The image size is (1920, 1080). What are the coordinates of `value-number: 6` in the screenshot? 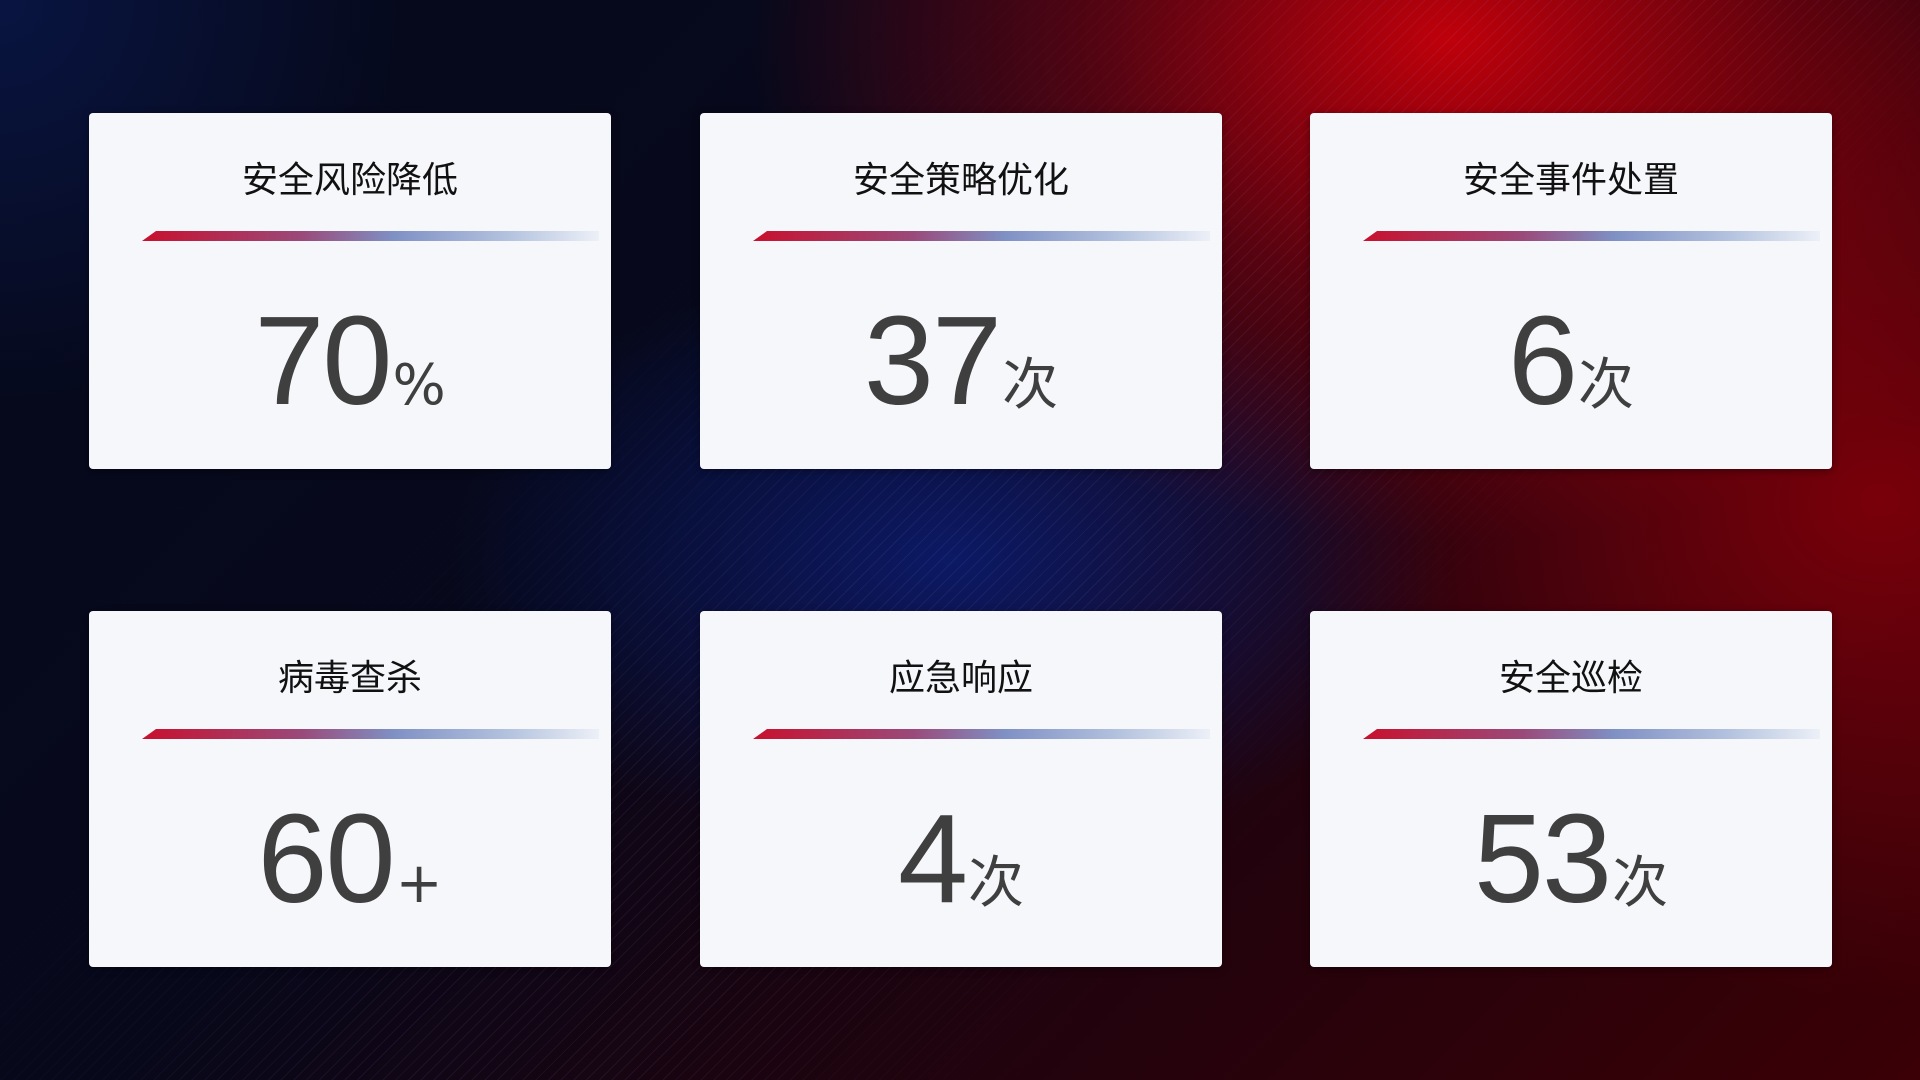 It's located at (1542, 360).